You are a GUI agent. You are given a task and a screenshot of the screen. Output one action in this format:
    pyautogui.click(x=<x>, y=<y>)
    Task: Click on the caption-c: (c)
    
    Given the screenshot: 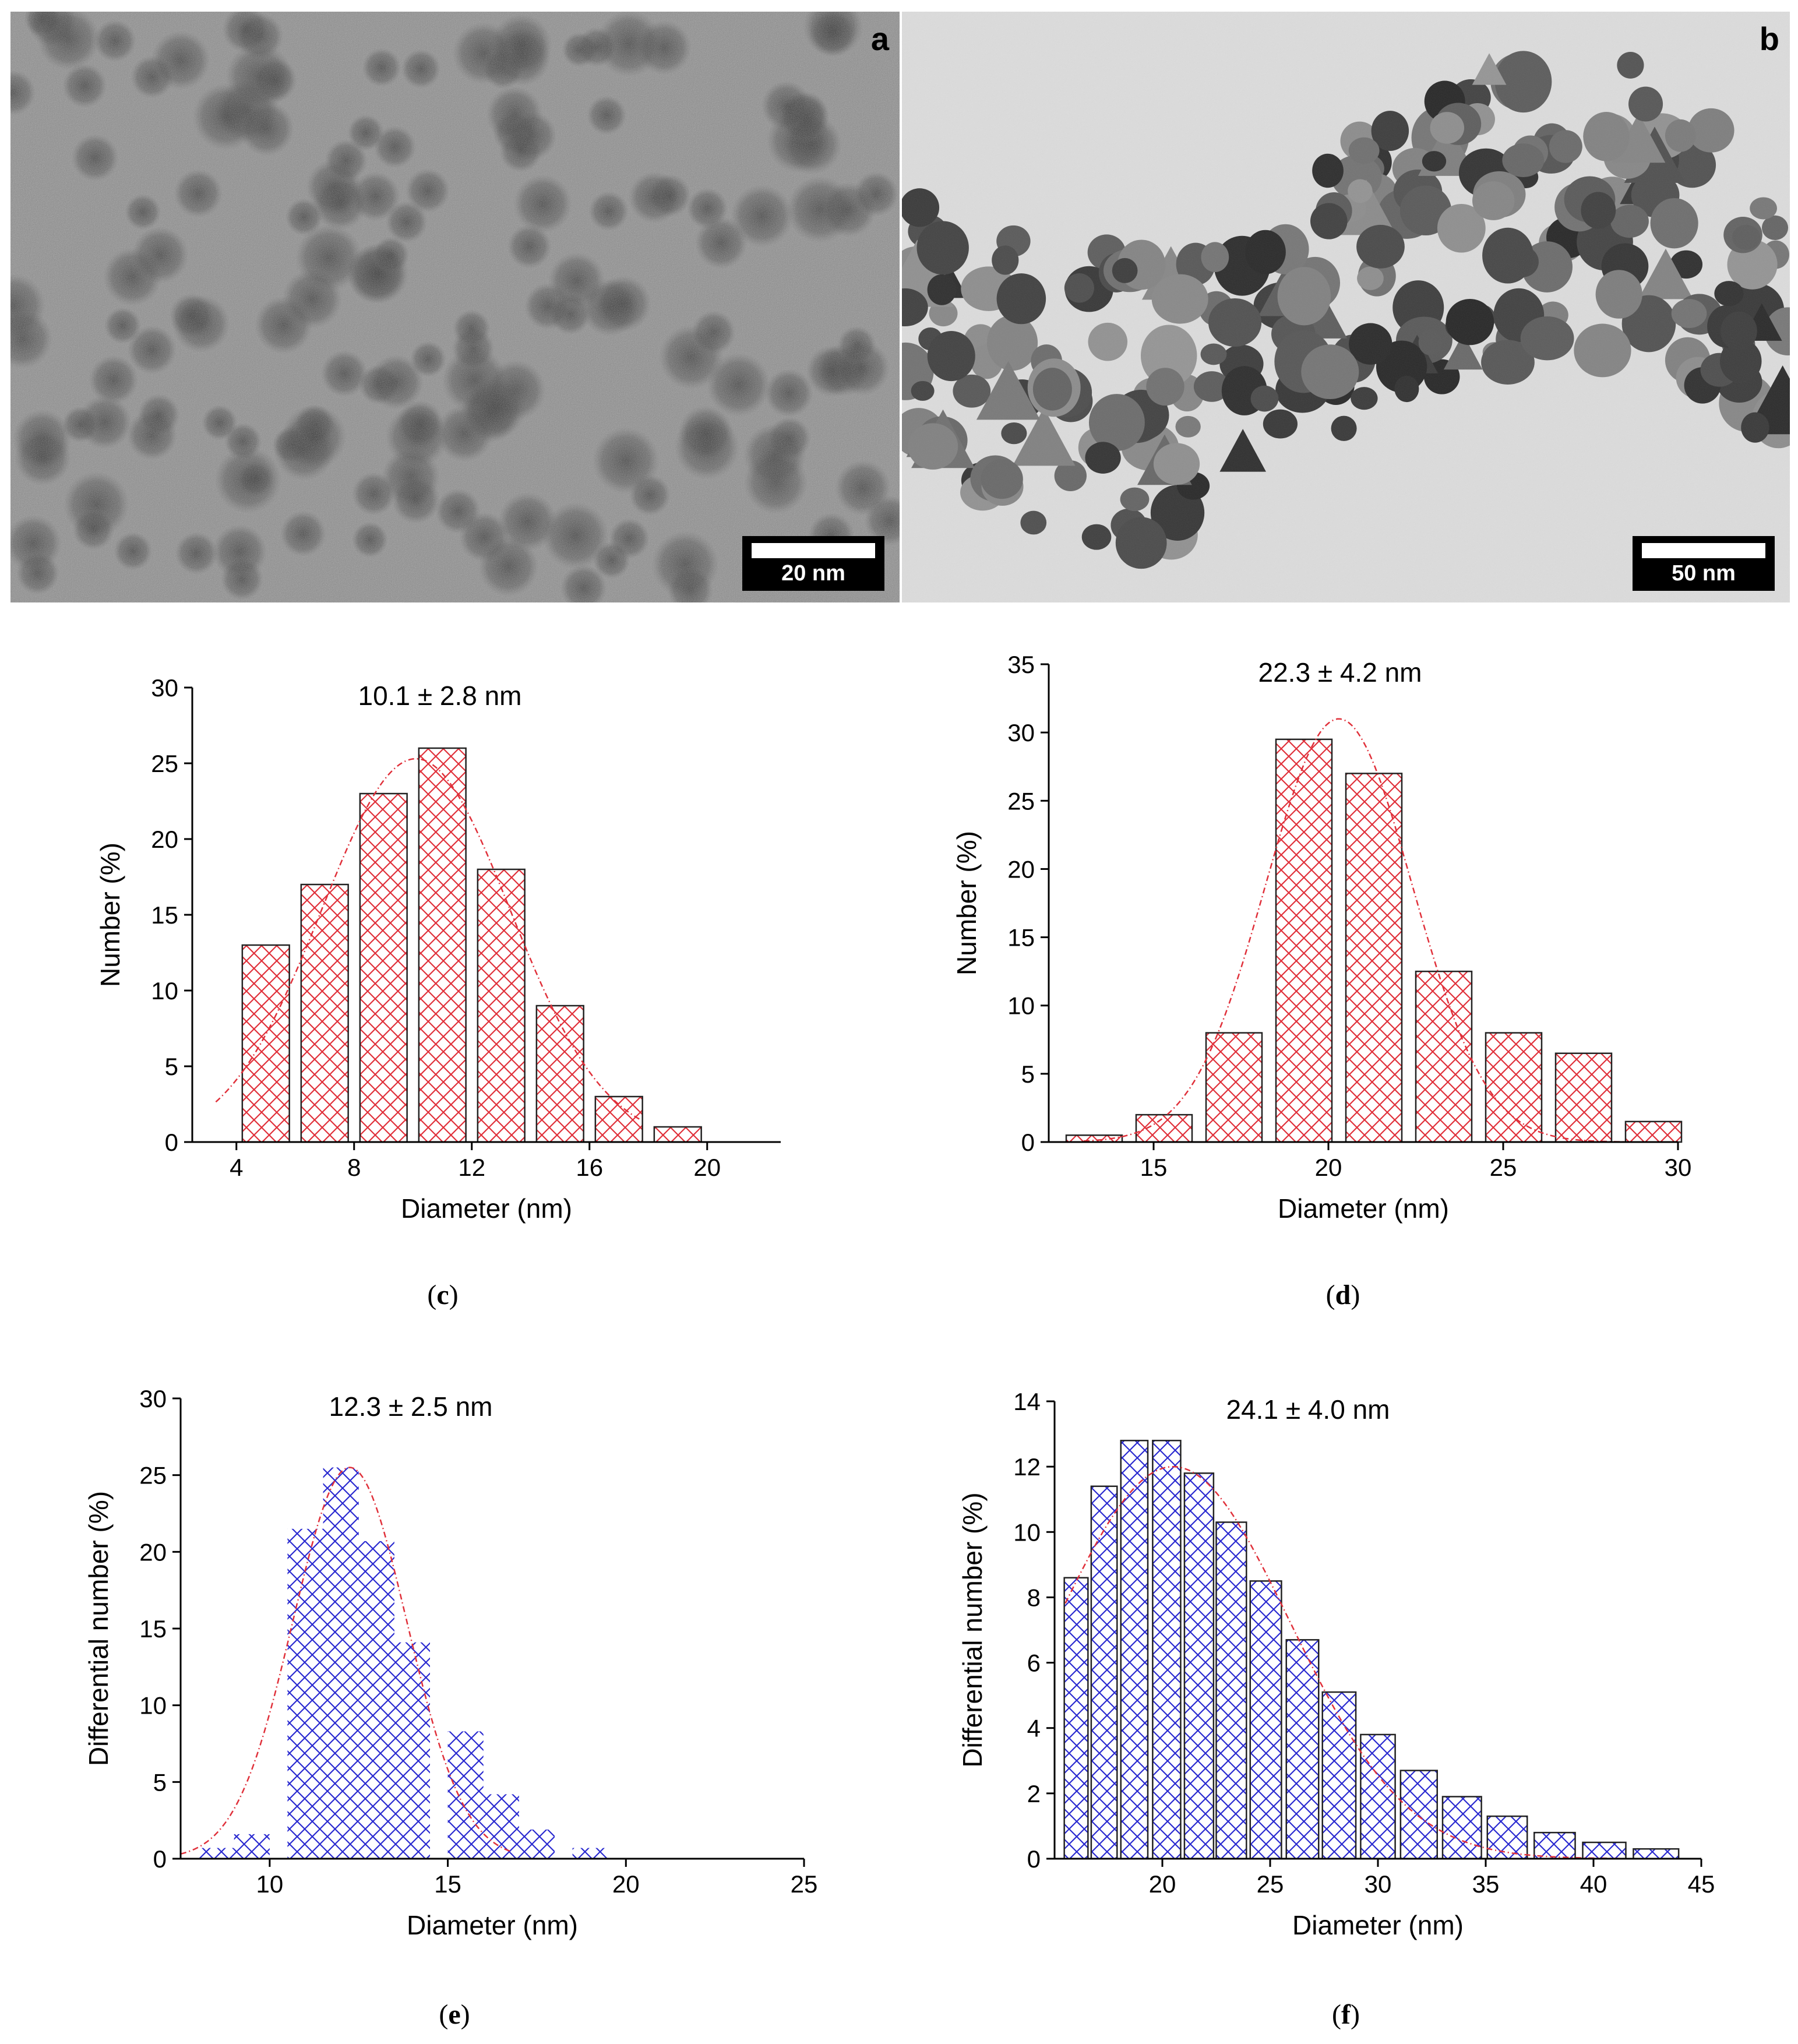 What is the action you would take?
    pyautogui.click(x=443, y=1295)
    